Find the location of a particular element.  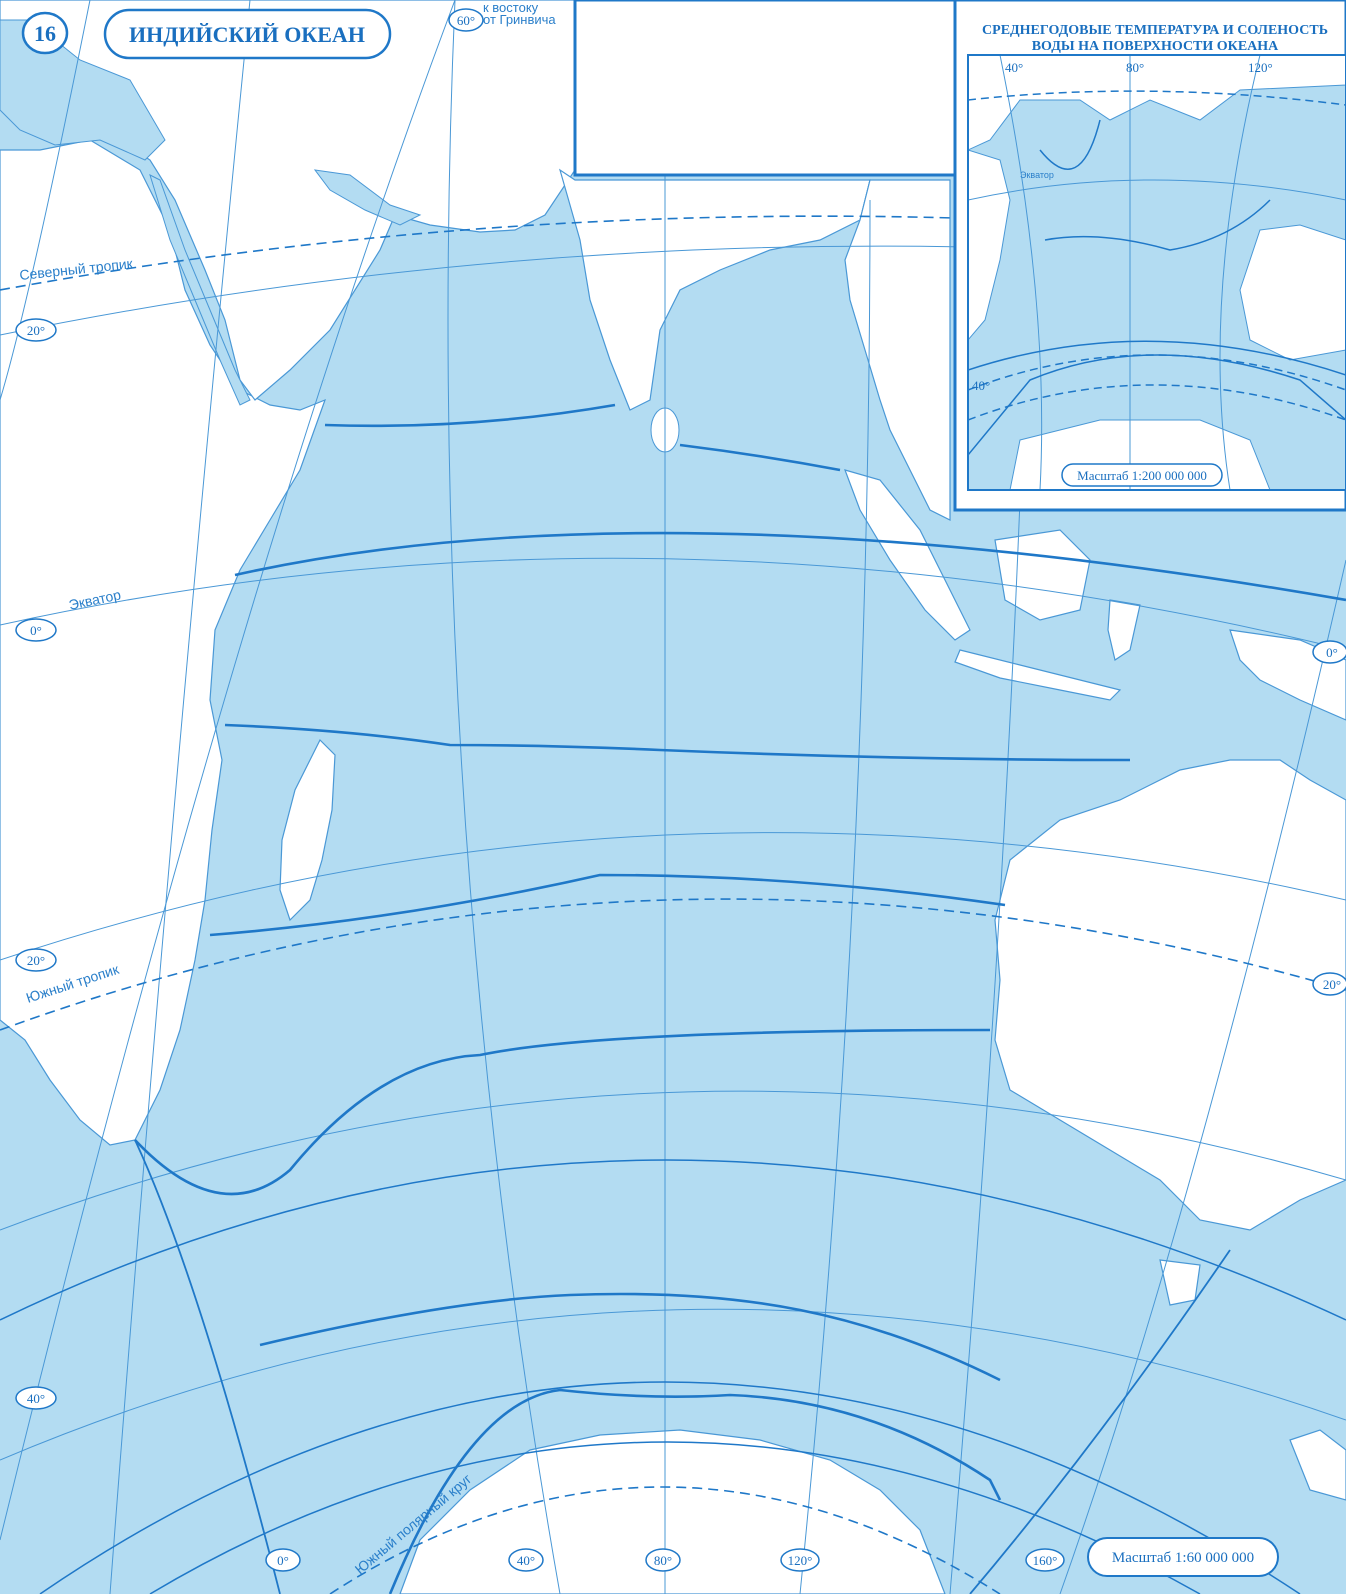

inset-scale: Масштаб 1:200 000 000 is located at coordinates (1142, 475).